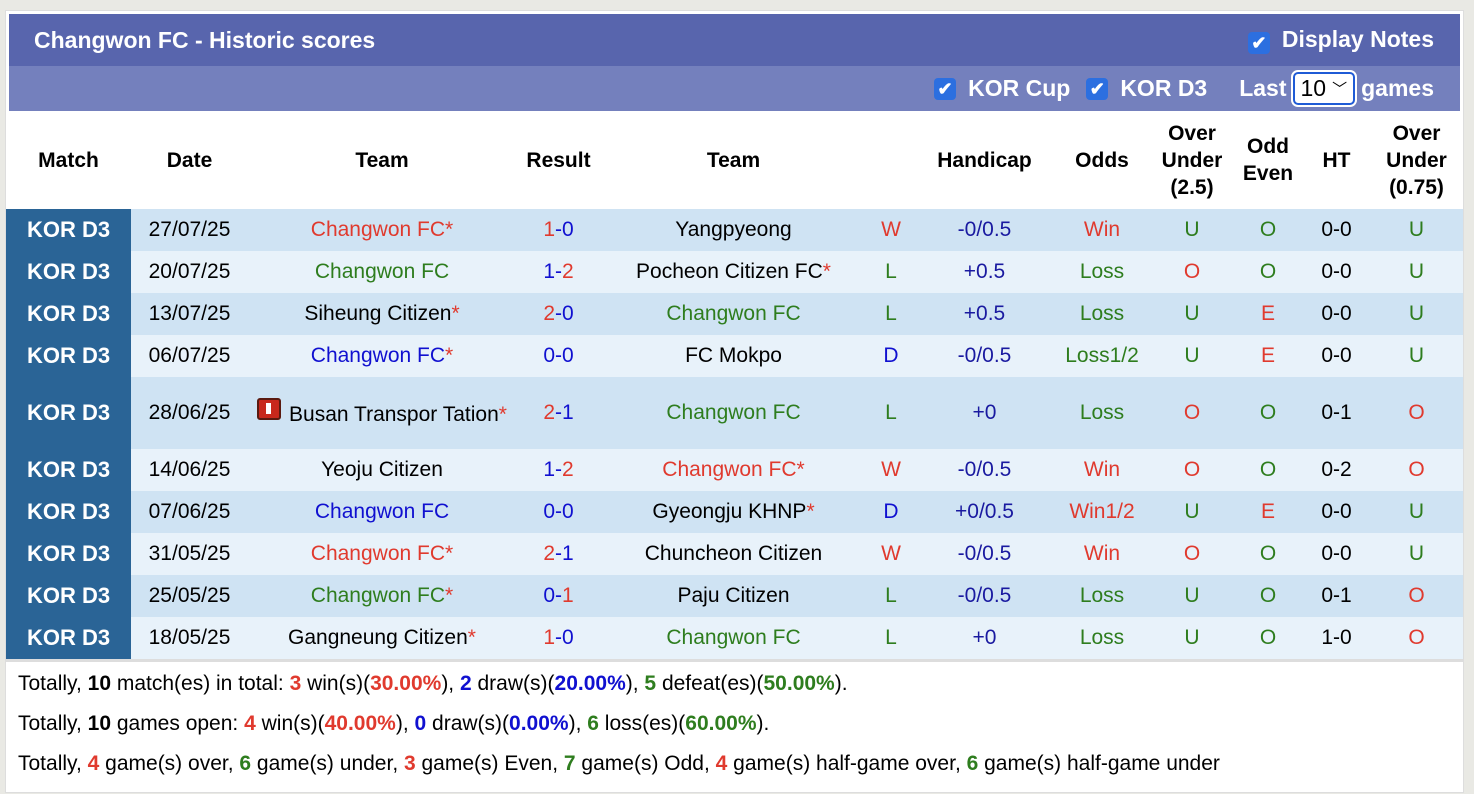 The image size is (1474, 794). Describe the element at coordinates (549, 229) in the screenshot. I see `home-goals: 1` at that location.